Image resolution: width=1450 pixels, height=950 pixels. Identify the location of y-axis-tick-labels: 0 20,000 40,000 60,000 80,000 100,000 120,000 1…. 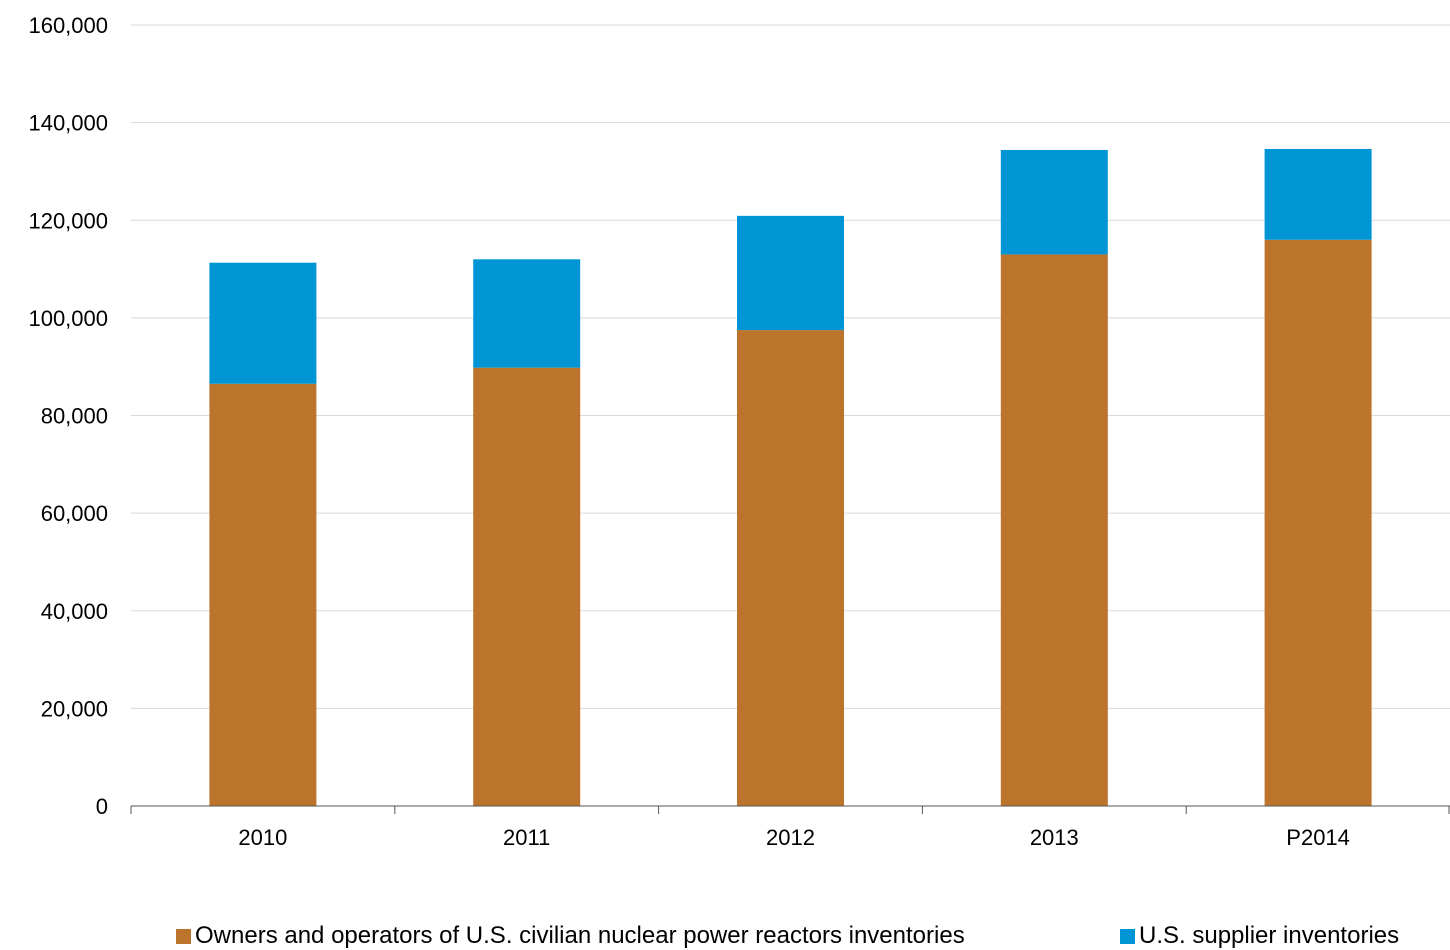
(68, 416).